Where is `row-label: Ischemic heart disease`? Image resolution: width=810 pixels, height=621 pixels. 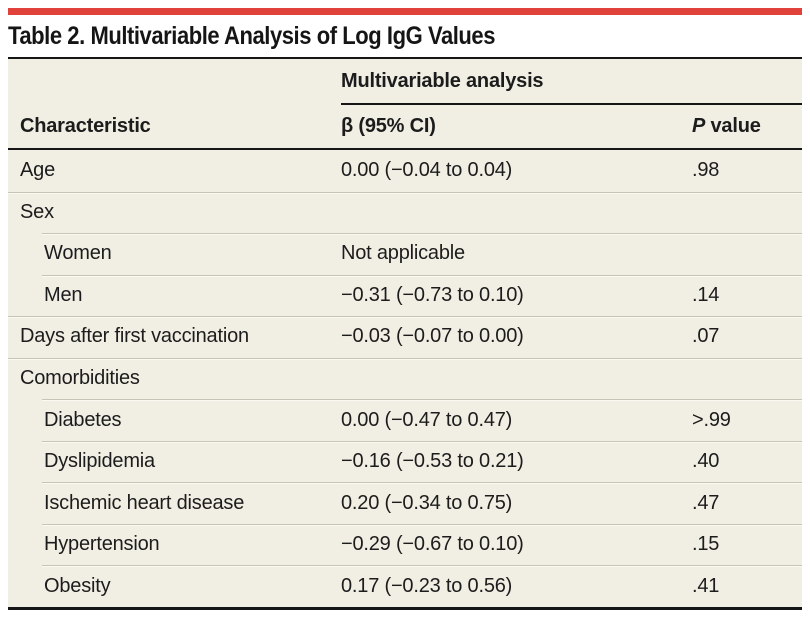 row-label: Ischemic heart disease is located at coordinates (144, 502).